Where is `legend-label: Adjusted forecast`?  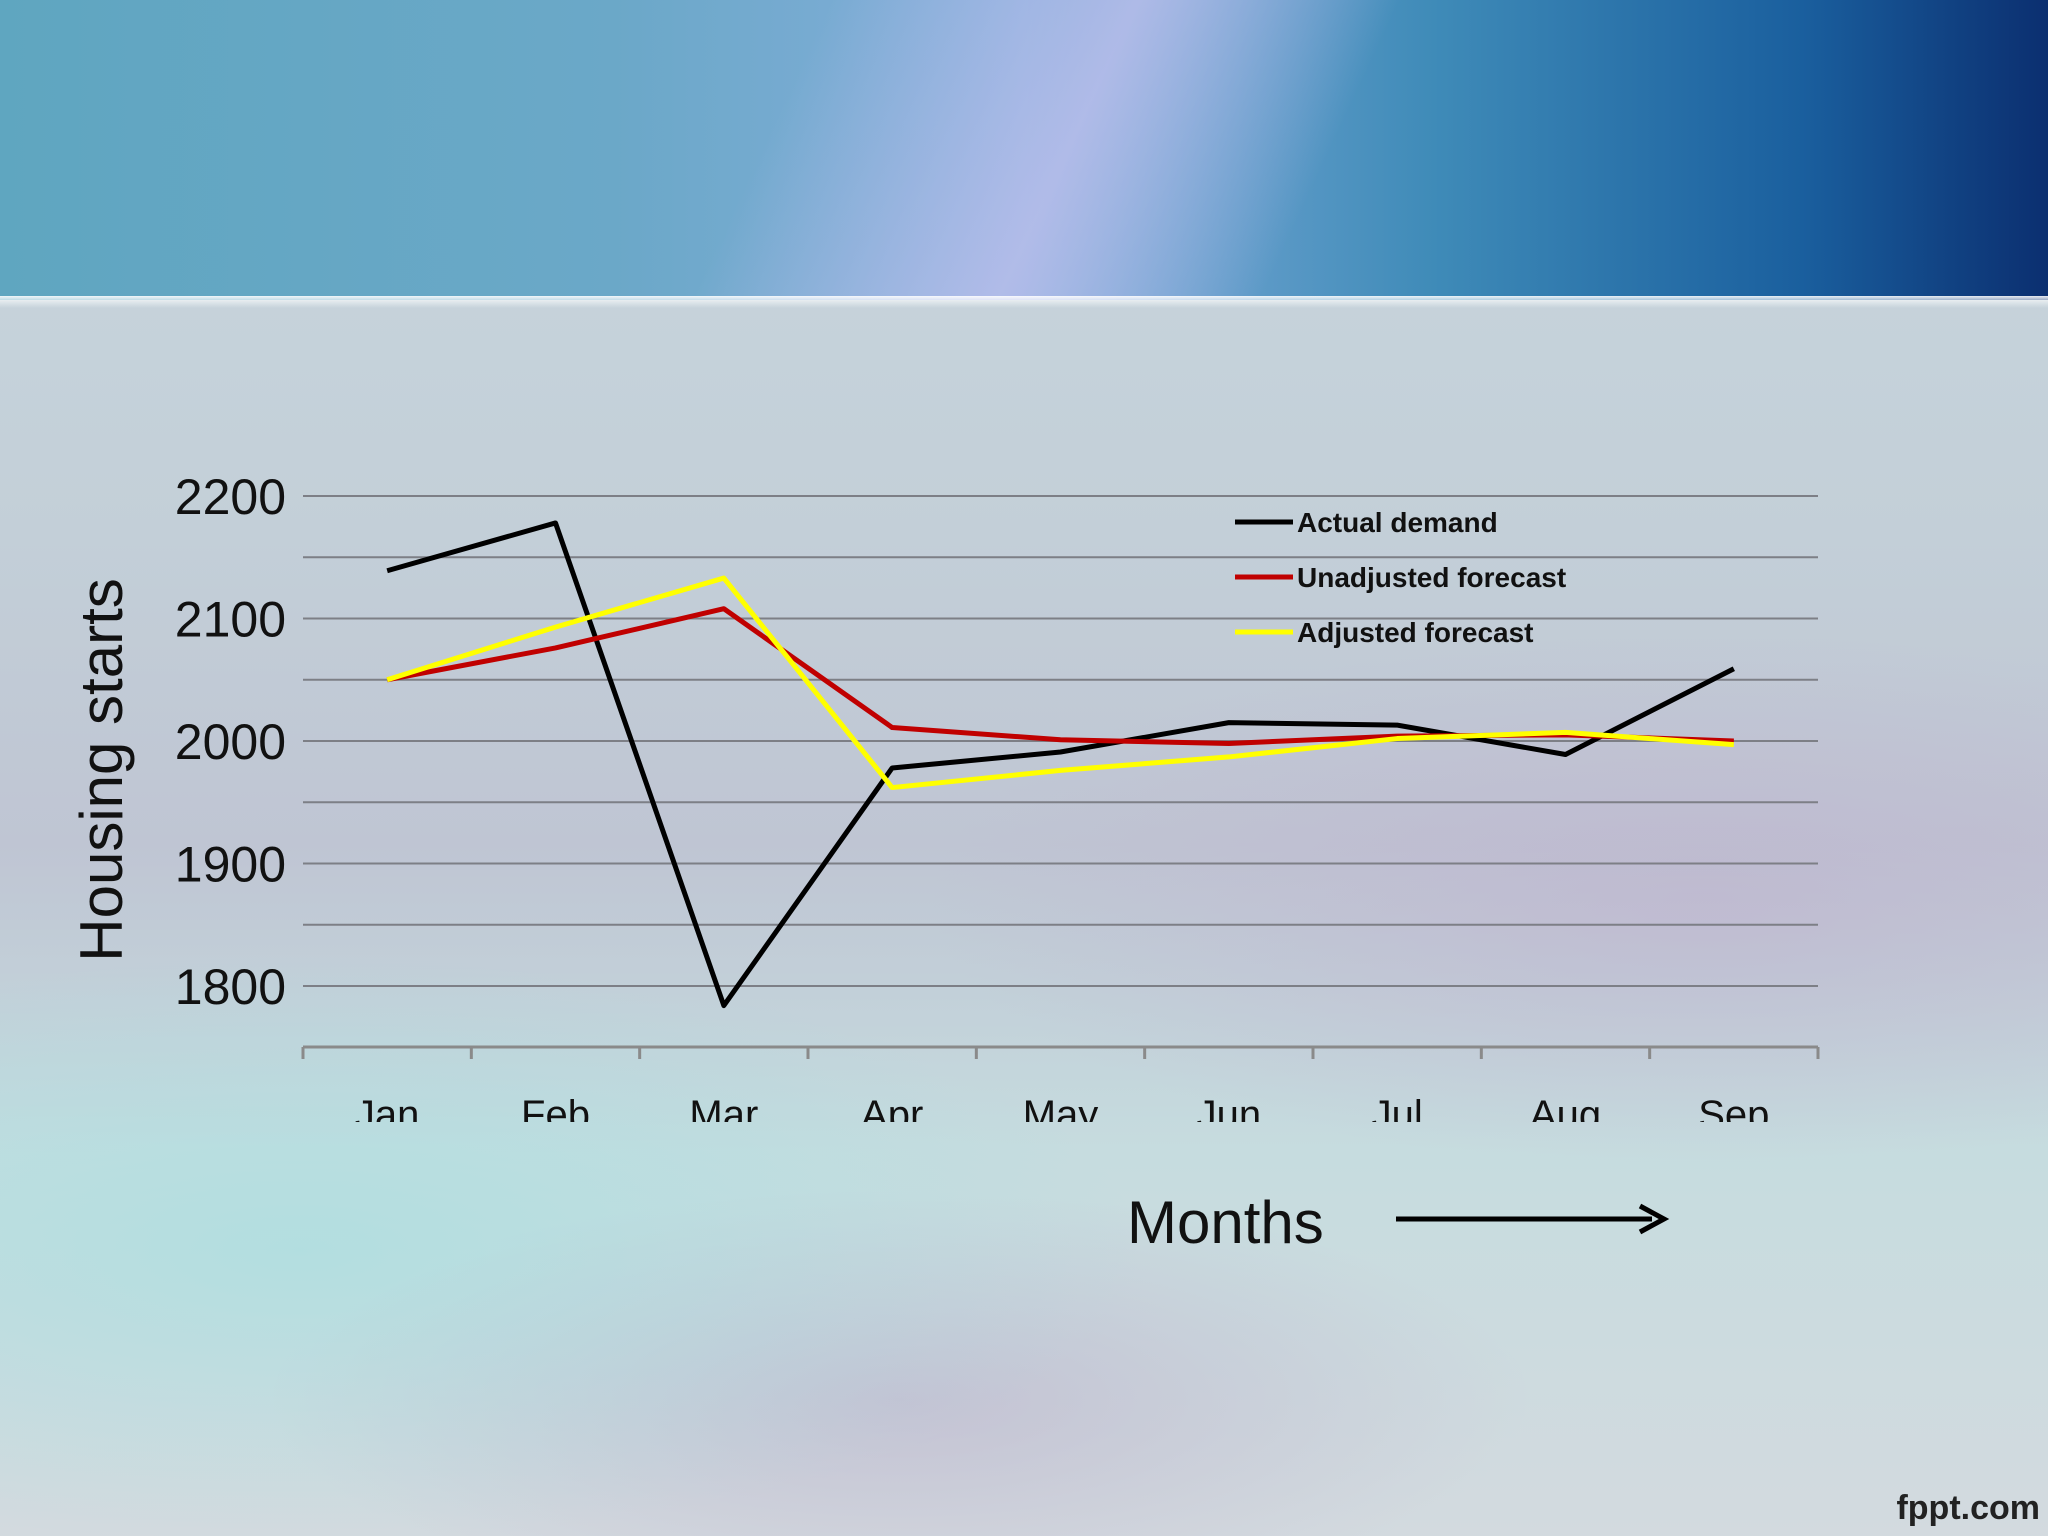 legend-label: Adjusted forecast is located at coordinates (1415, 632).